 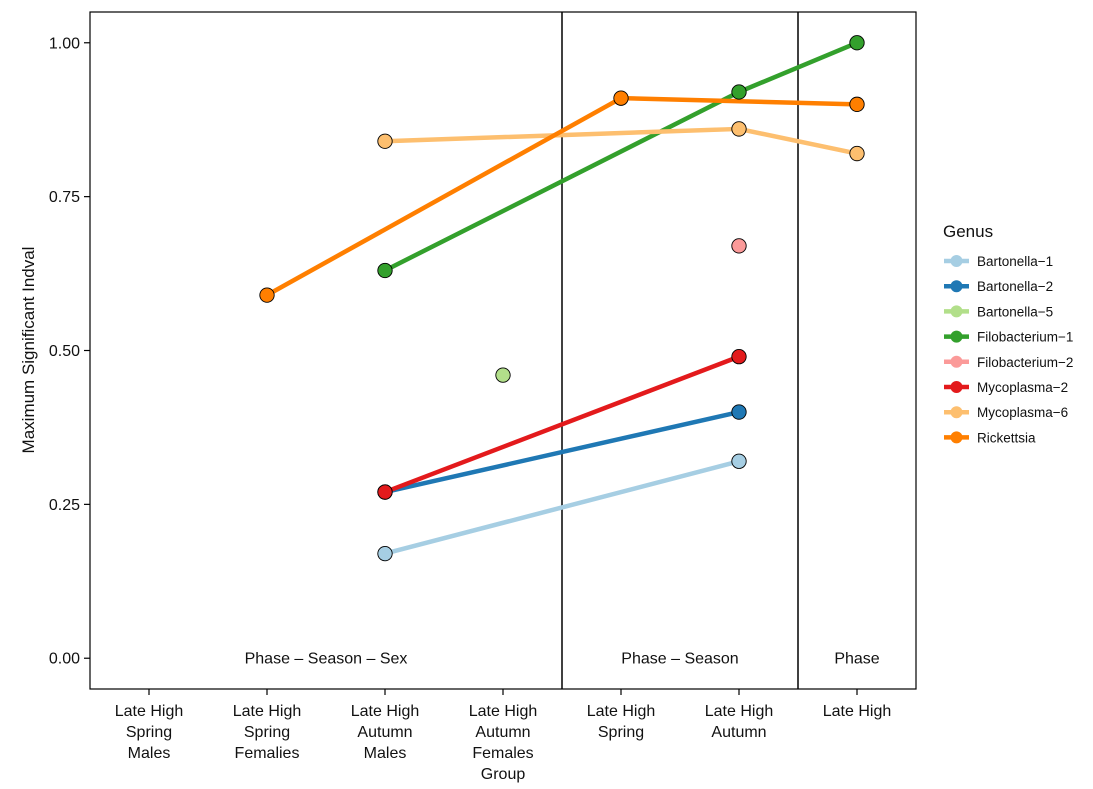 What do you see at coordinates (1025, 337) in the screenshot?
I see `legend-label: Filobacterium−1` at bounding box center [1025, 337].